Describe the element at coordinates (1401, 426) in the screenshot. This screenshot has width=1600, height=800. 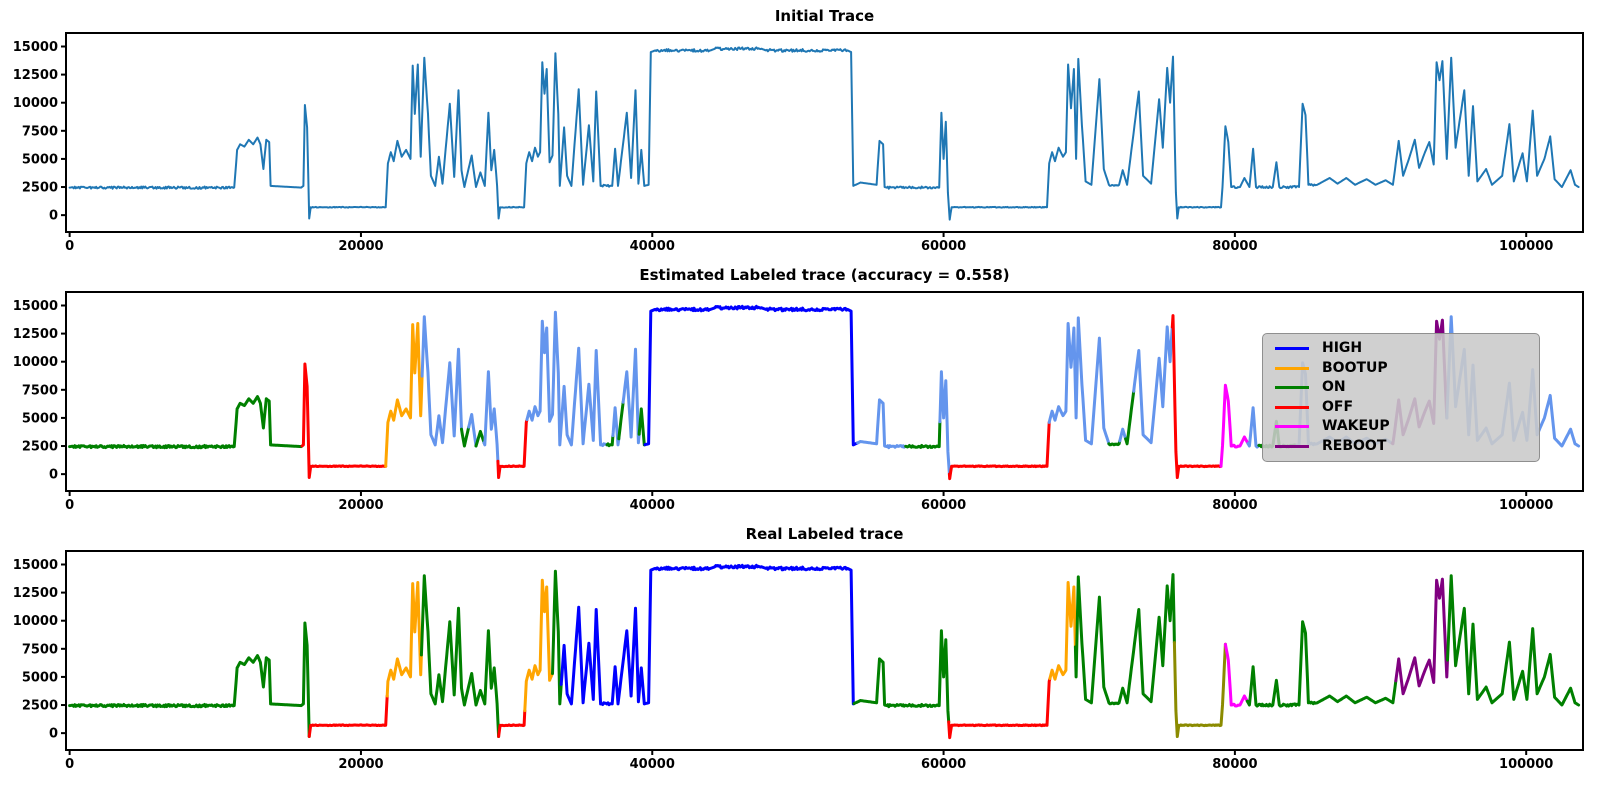
I see `legend-entry-wakeup: WAKEUP` at that location.